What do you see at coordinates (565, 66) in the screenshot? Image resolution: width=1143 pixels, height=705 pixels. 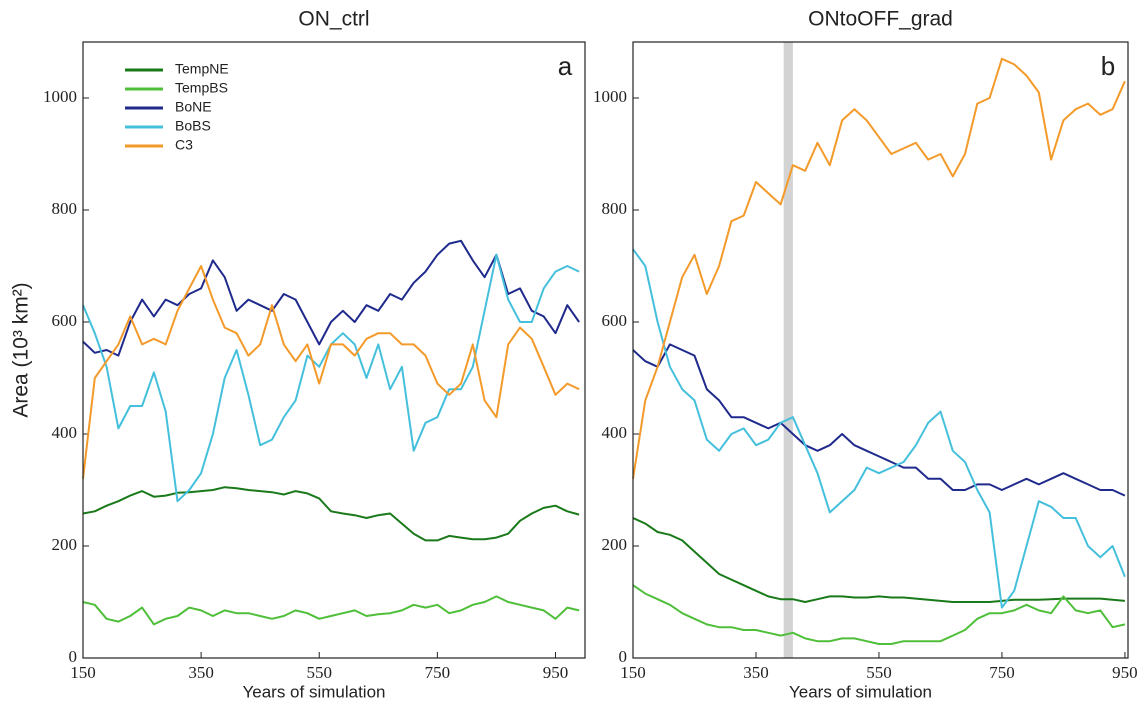 I see `panel-label: a` at bounding box center [565, 66].